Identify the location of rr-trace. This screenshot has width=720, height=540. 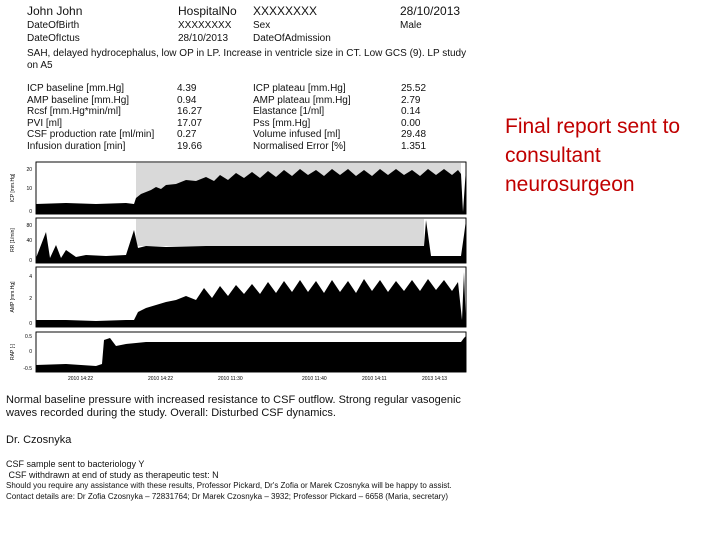
(251, 241).